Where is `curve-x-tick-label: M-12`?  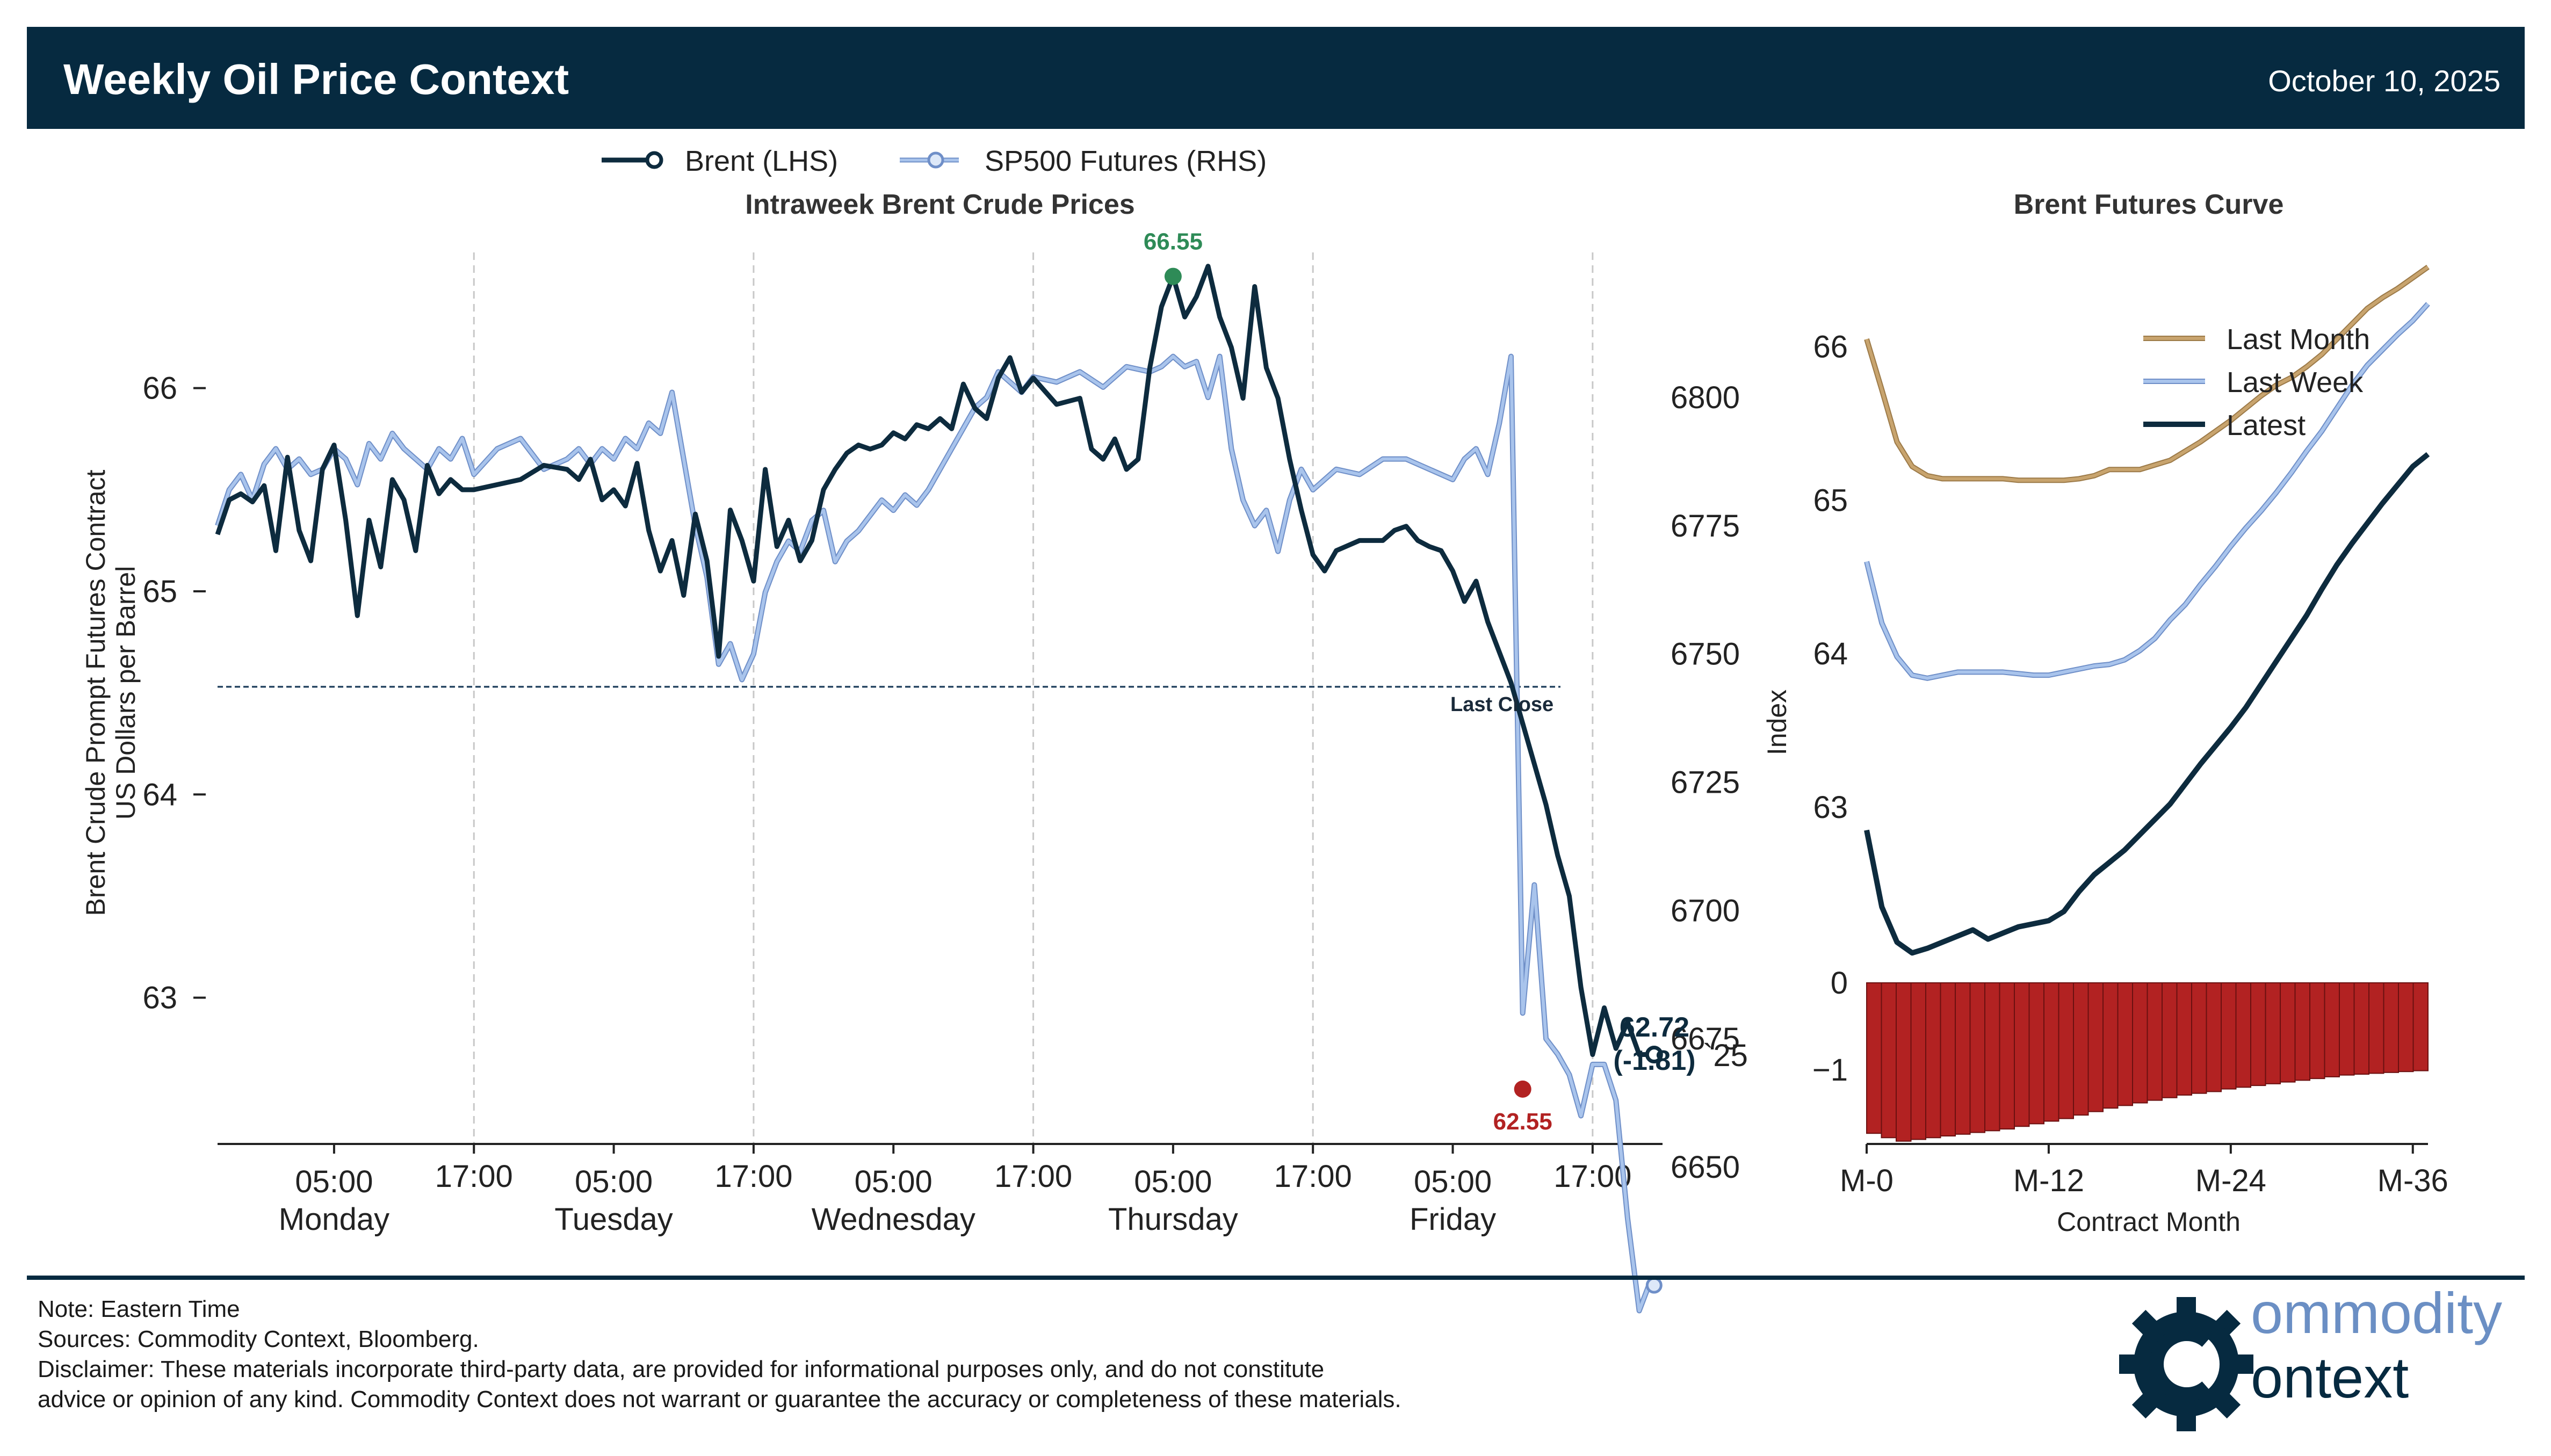
curve-x-tick-label: M-12 is located at coordinates (2048, 1180).